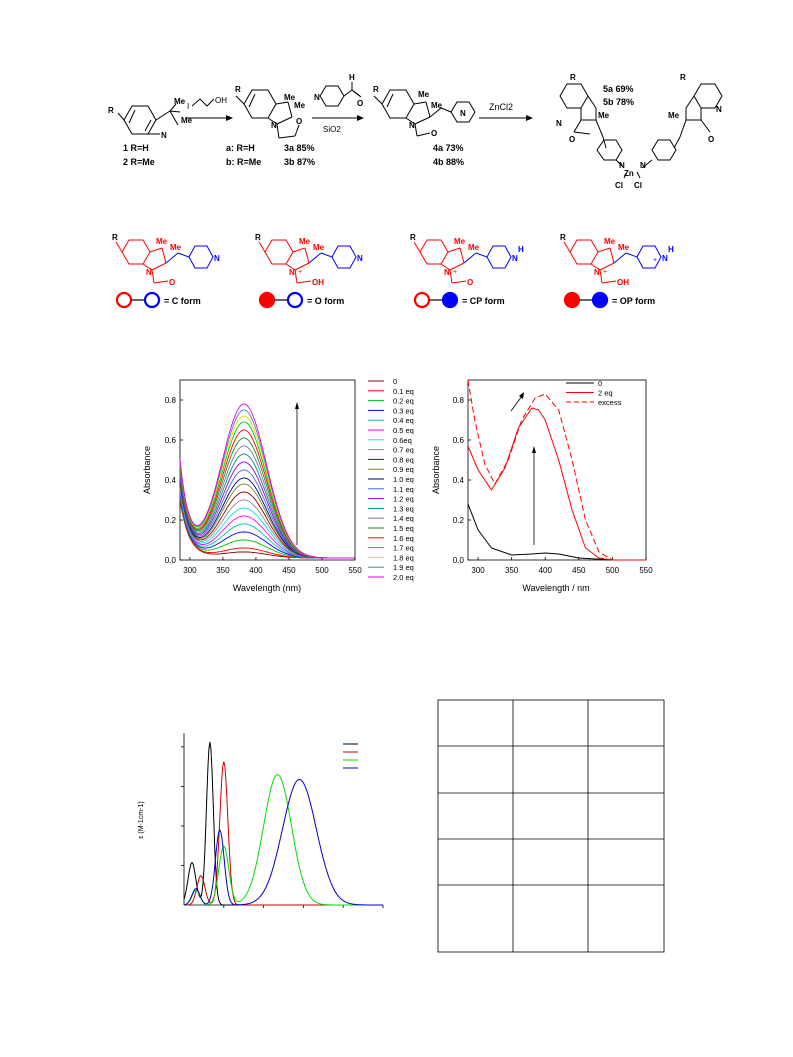  What do you see at coordinates (604, 250) in the screenshot?
I see `form-3-bond-a` at bounding box center [604, 250].